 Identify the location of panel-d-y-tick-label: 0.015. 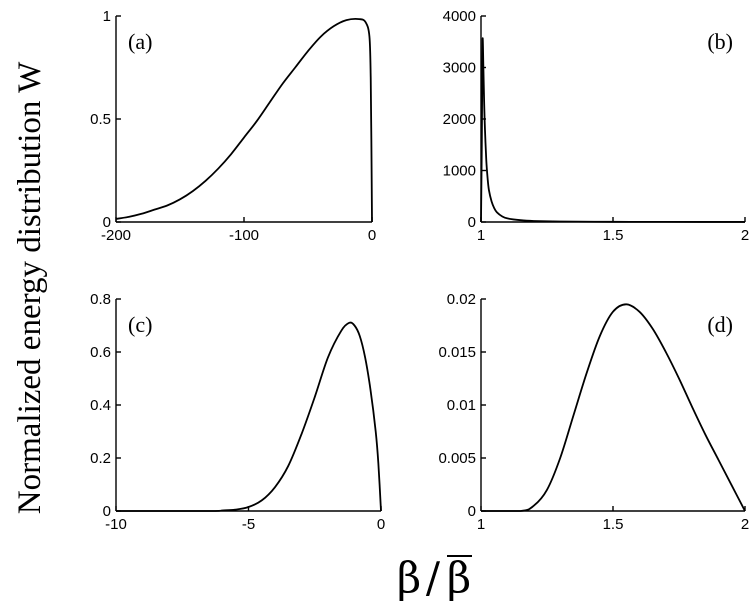
(457, 352).